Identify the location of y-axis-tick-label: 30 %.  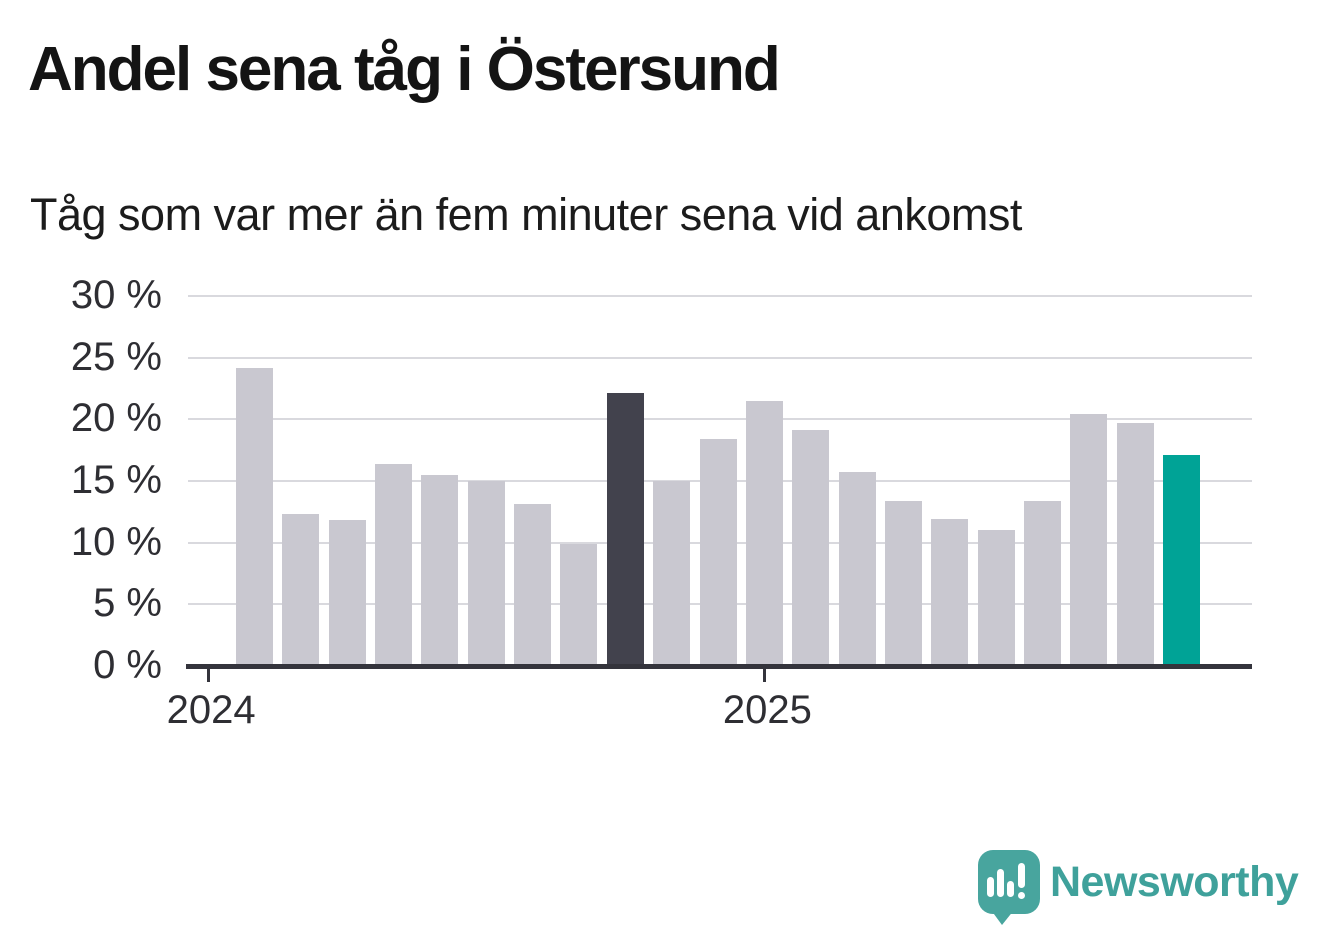
(116, 295).